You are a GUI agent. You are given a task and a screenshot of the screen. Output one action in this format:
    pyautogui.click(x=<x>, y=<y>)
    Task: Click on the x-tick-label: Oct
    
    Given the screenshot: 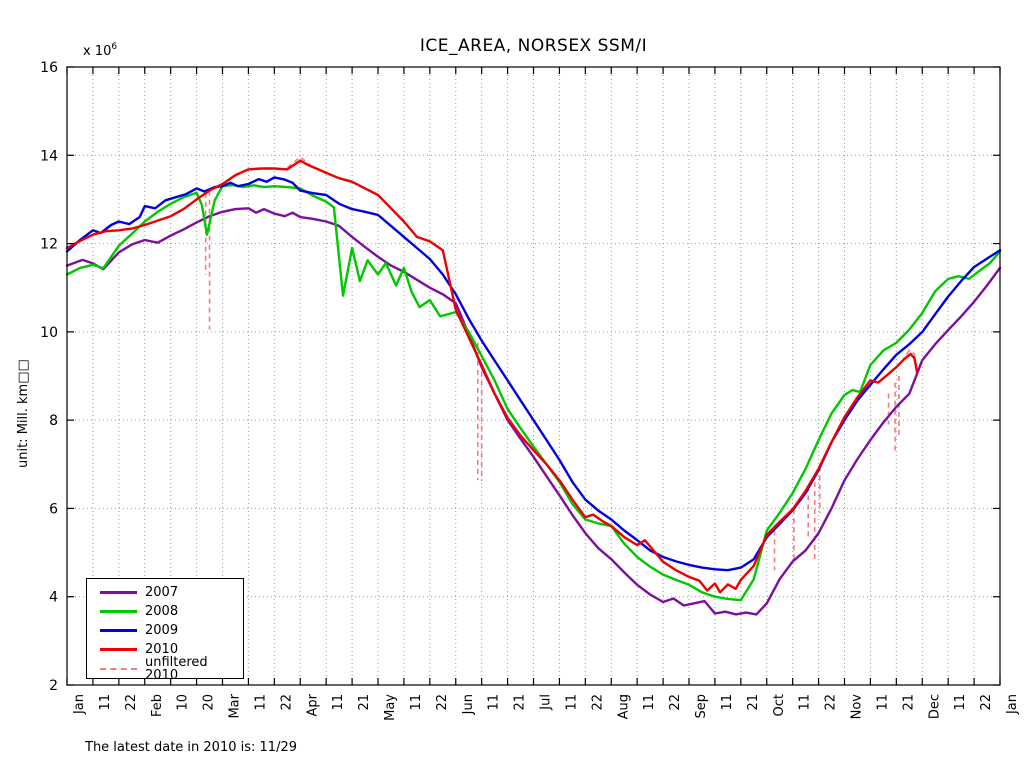 What is the action you would take?
    pyautogui.click(x=779, y=705)
    